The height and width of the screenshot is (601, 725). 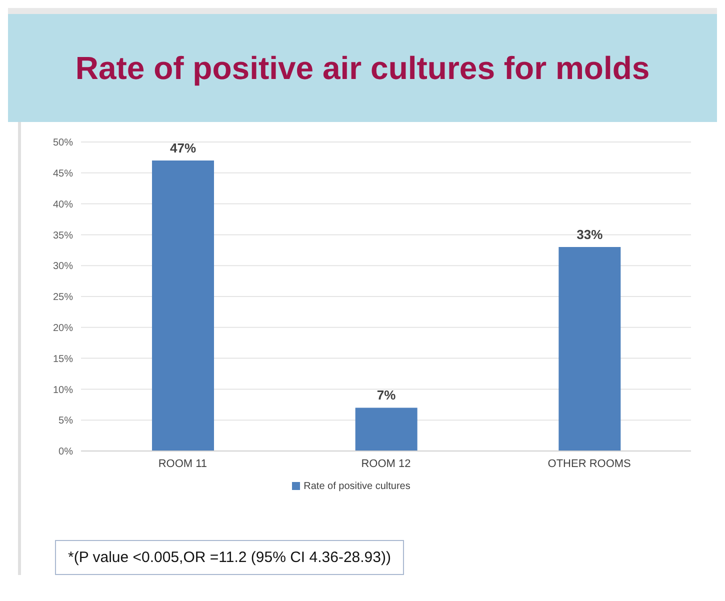 I want to click on y-tick-label: 0%, so click(x=66, y=452).